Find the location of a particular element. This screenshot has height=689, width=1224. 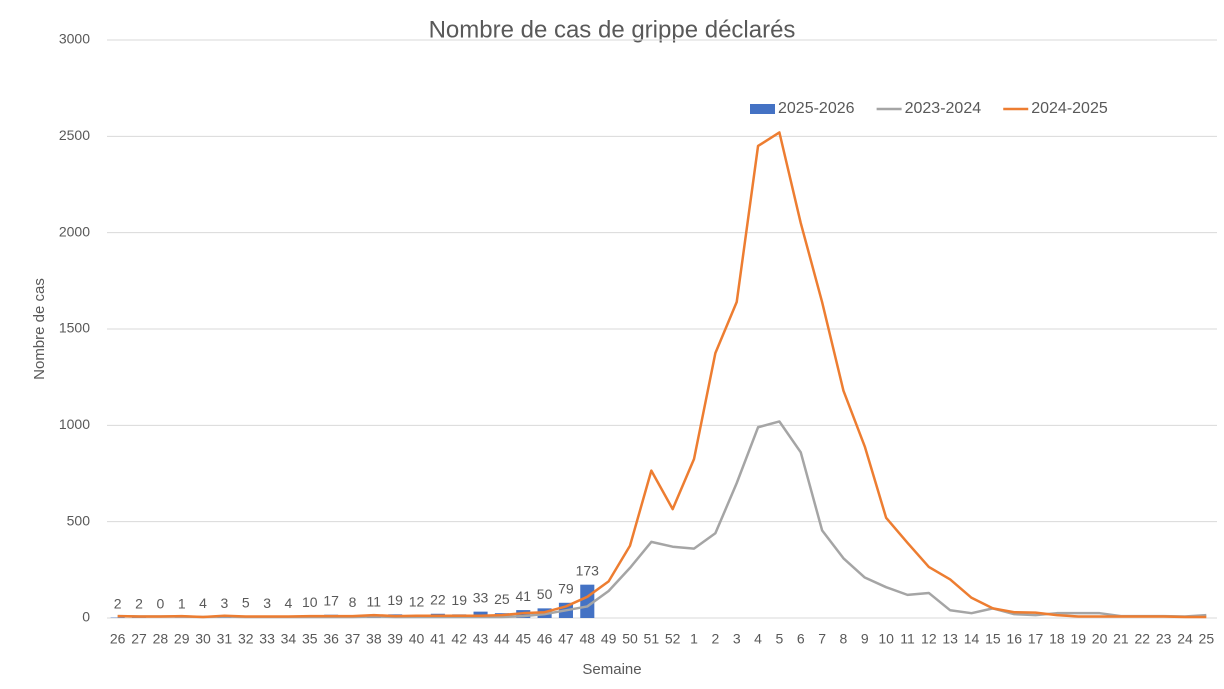

x-tick-label: 36 is located at coordinates (331, 639).